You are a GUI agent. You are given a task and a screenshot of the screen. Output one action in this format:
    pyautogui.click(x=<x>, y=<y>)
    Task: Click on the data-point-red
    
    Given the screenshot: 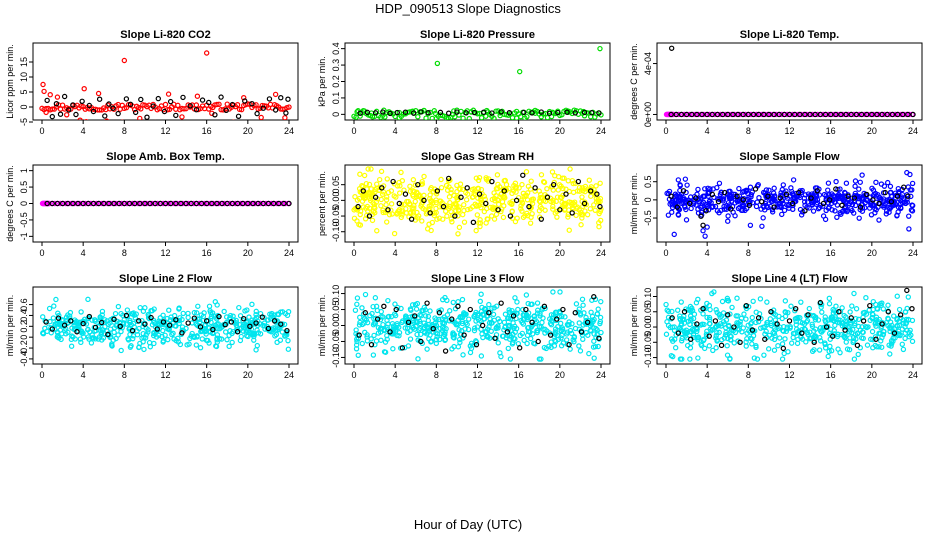 What is the action you would take?
    pyautogui.click(x=52, y=109)
    